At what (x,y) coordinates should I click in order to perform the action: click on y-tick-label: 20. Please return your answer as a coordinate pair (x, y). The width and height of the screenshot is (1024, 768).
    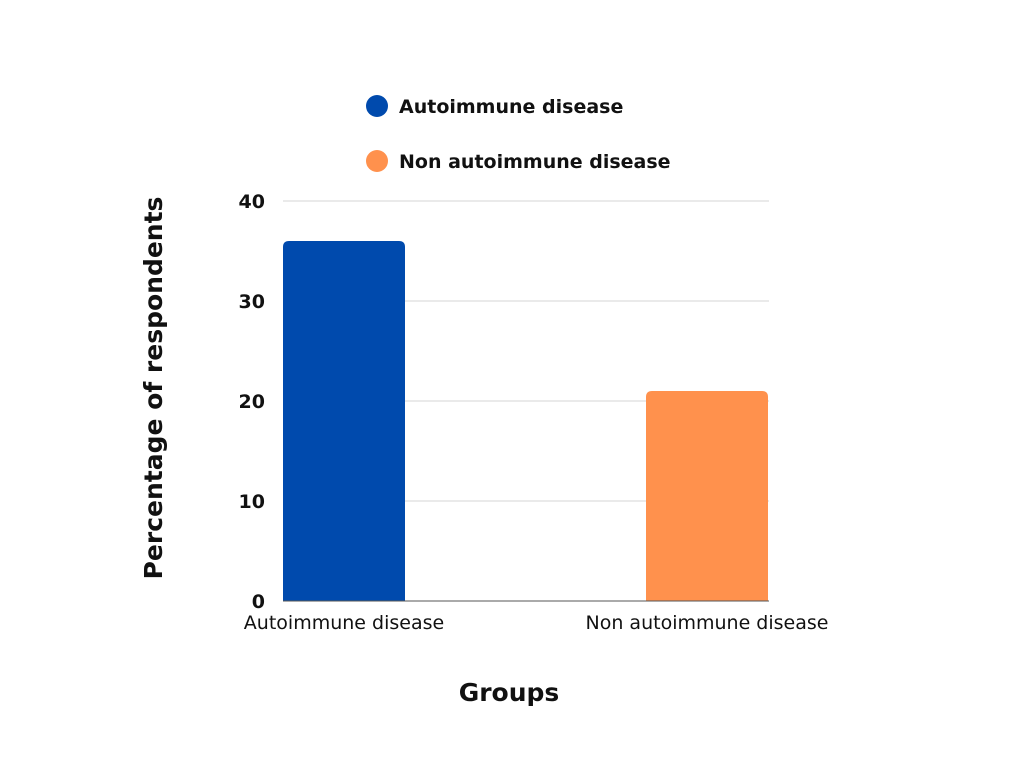
    Looking at the image, I should click on (252, 402).